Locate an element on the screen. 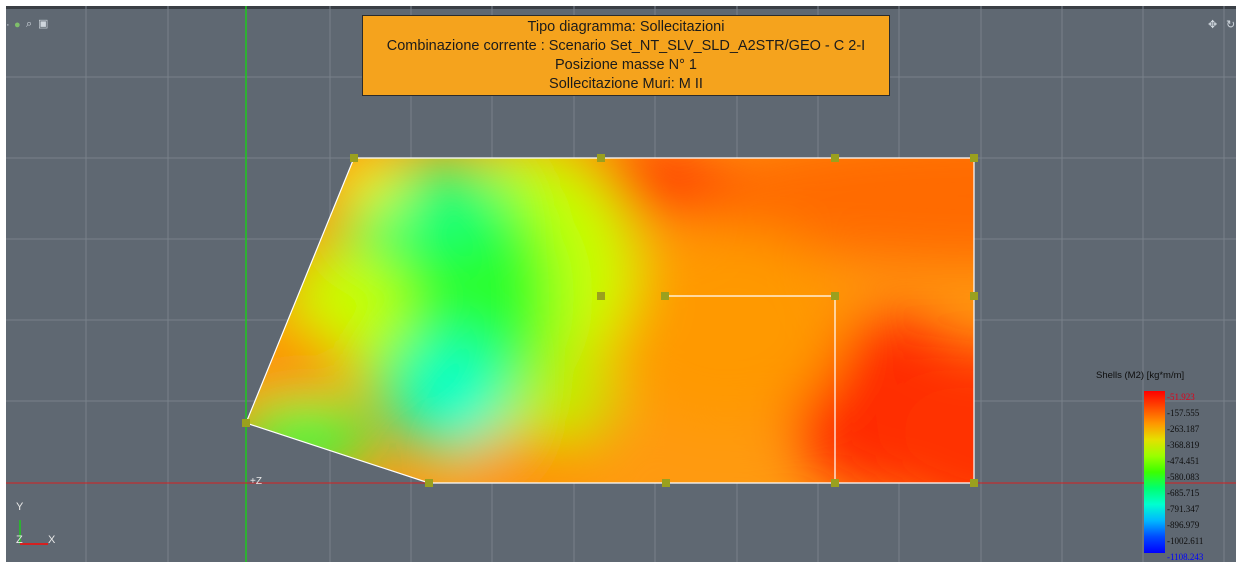  legend-value: -368.819 is located at coordinates (1183, 445).